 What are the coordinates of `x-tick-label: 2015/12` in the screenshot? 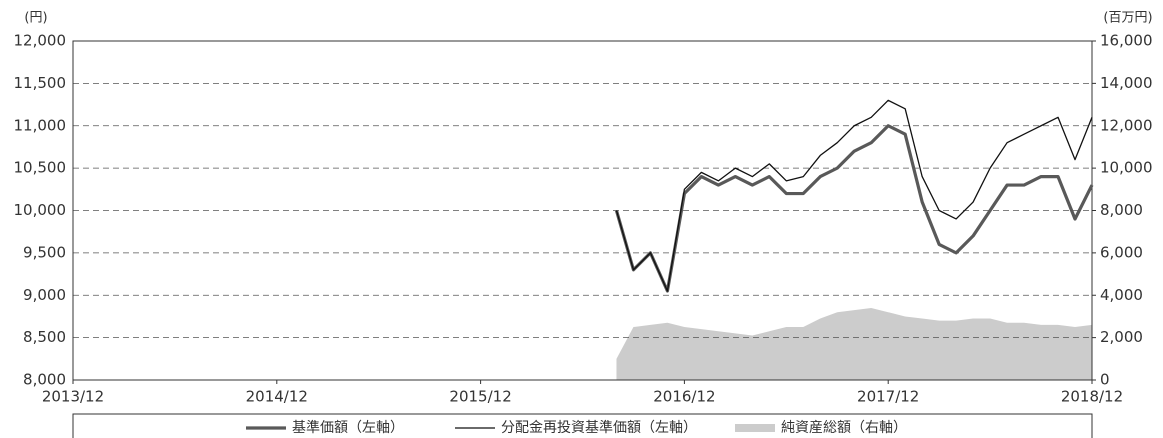 It's located at (480, 397).